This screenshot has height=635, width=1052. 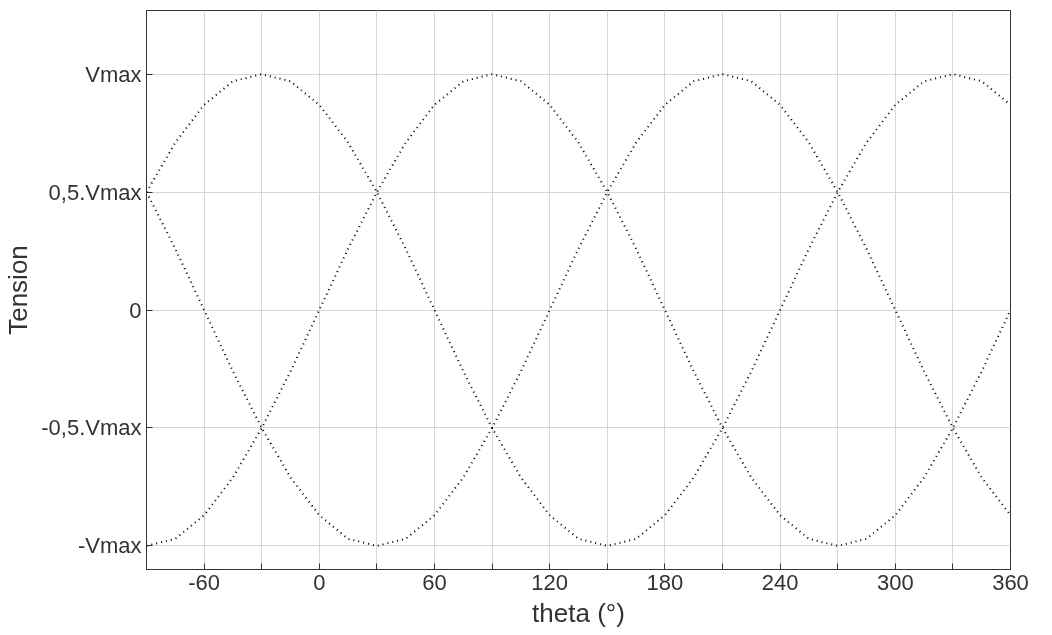 What do you see at coordinates (1010, 582) in the screenshot?
I see `x-tick-label: 360` at bounding box center [1010, 582].